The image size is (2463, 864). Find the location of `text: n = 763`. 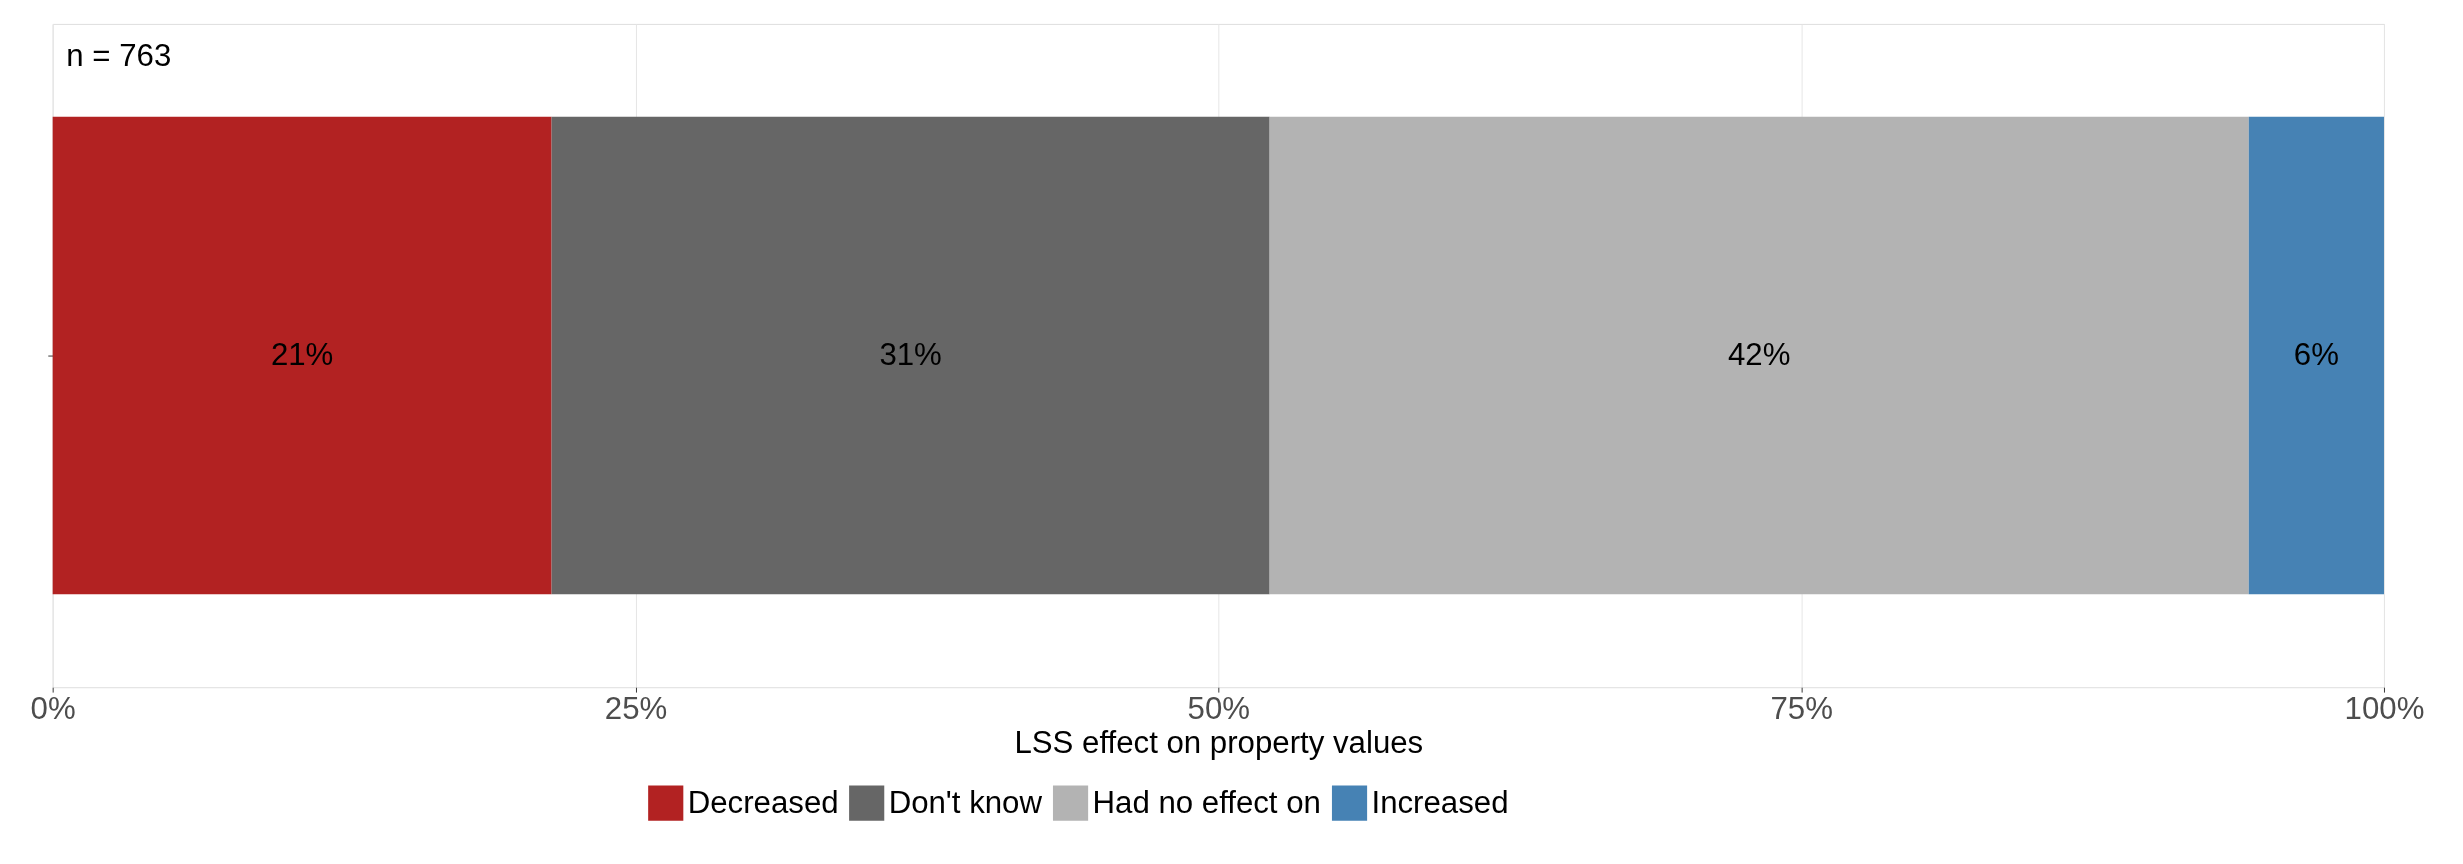

text: n = 763 is located at coordinates (119, 55).